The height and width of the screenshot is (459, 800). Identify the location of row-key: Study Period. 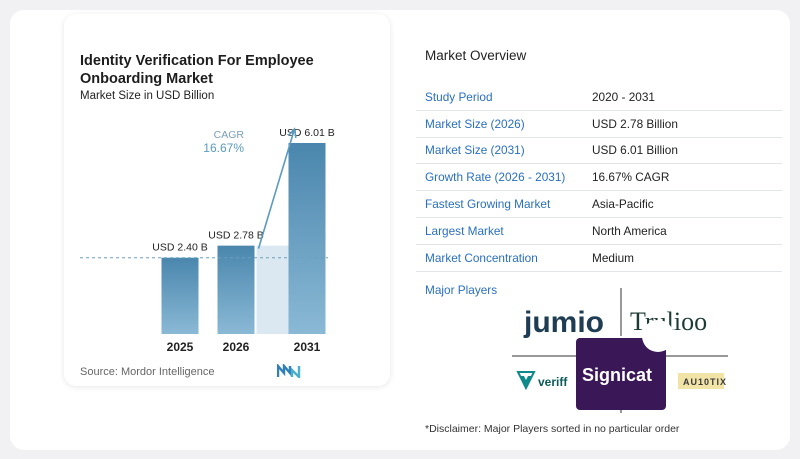
(459, 96).